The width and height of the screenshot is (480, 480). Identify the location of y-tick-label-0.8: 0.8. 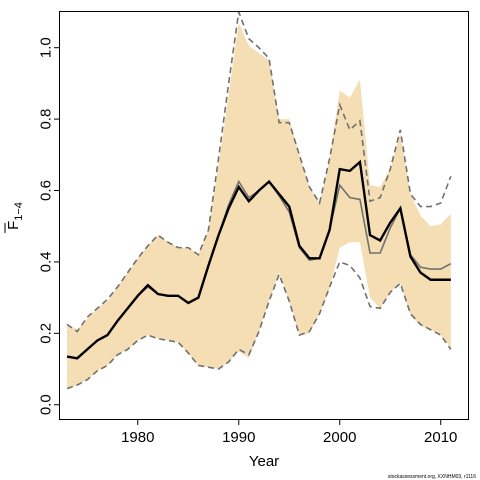
(46, 119).